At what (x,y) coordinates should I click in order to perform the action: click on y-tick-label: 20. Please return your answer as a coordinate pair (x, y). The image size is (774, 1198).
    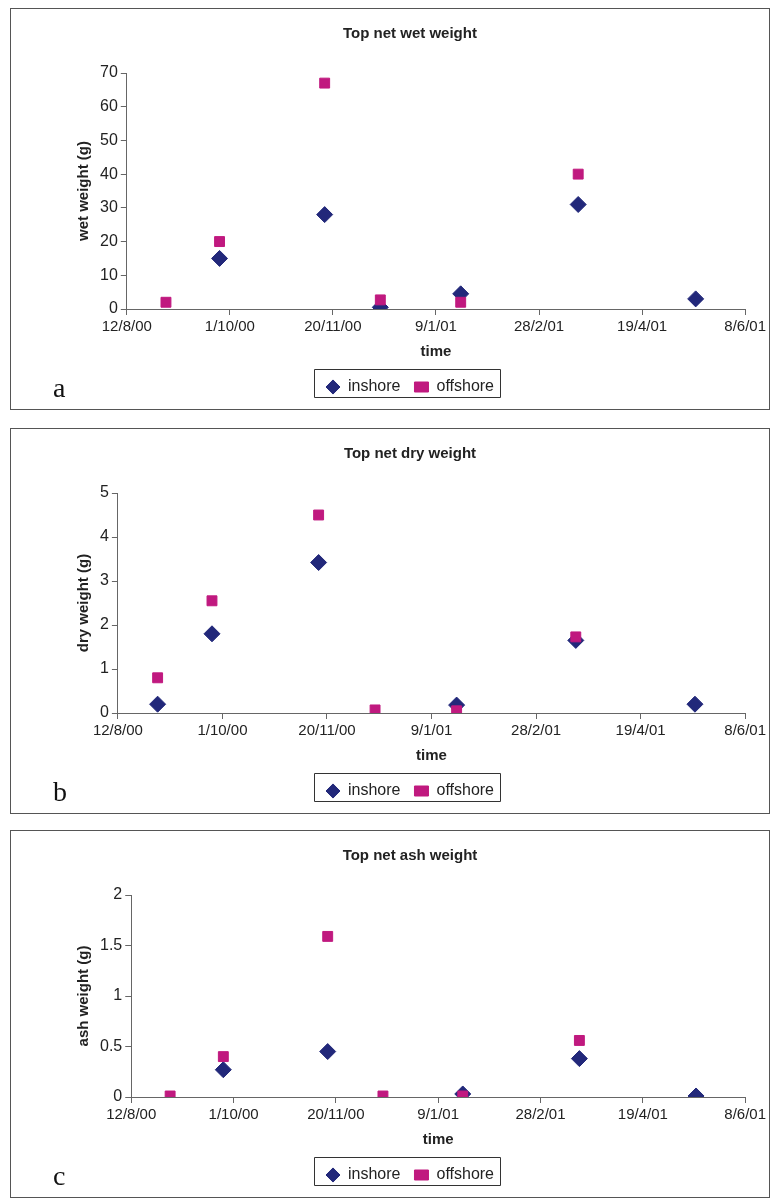
    Looking at the image, I should click on (109, 240).